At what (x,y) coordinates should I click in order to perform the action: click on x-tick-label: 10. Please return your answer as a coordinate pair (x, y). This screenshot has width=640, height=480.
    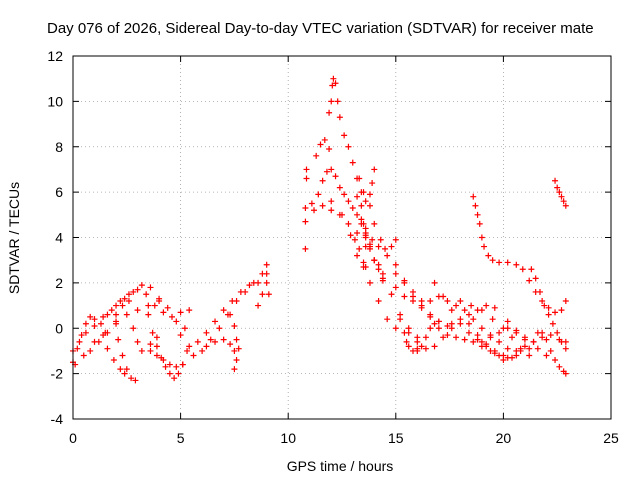
    Looking at the image, I should click on (288, 438).